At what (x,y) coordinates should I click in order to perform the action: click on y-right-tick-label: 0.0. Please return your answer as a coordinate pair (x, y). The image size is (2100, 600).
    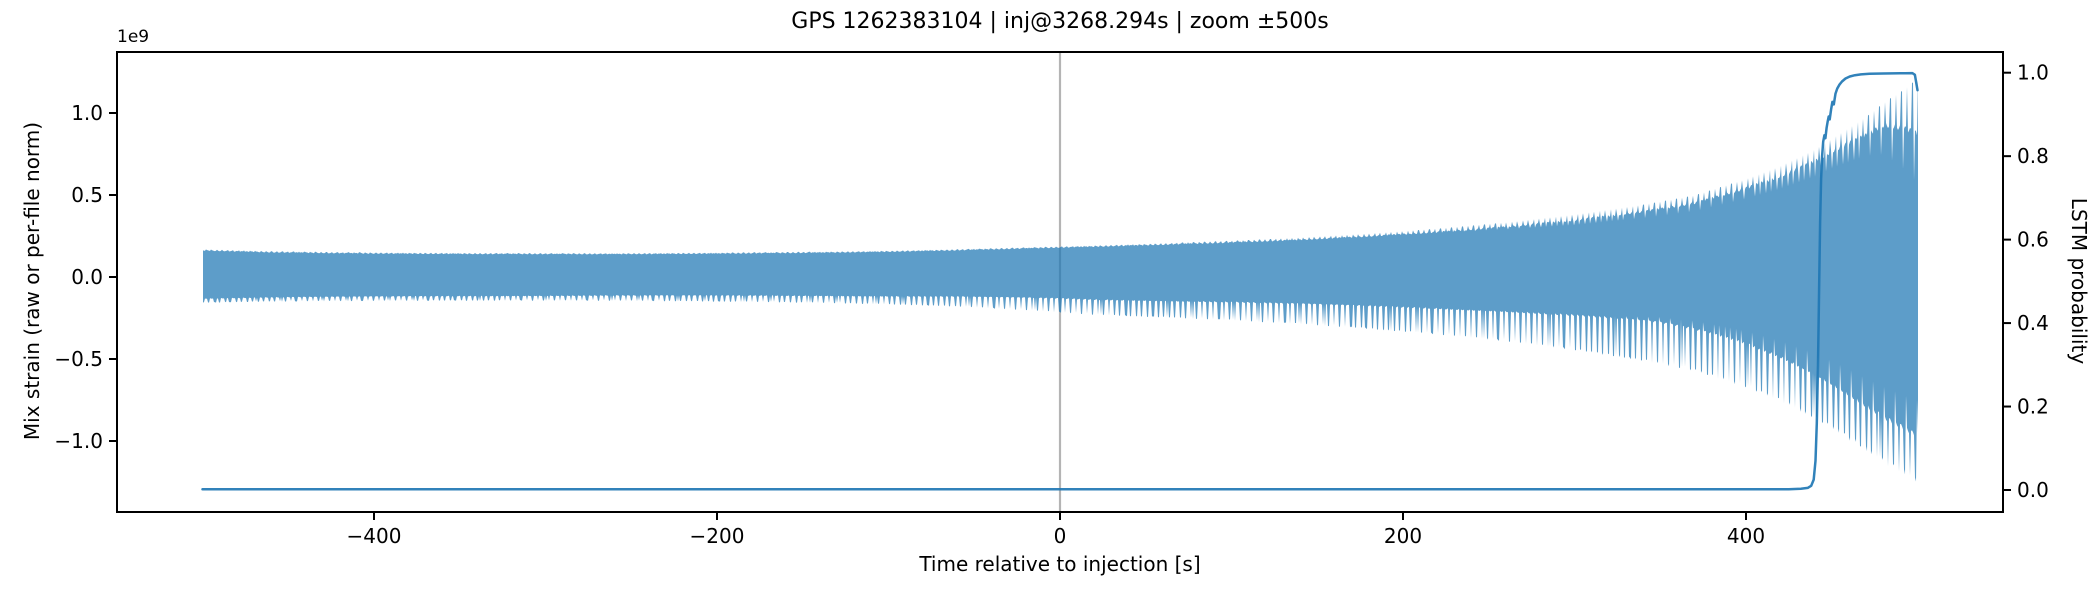
    Looking at the image, I should click on (2033, 490).